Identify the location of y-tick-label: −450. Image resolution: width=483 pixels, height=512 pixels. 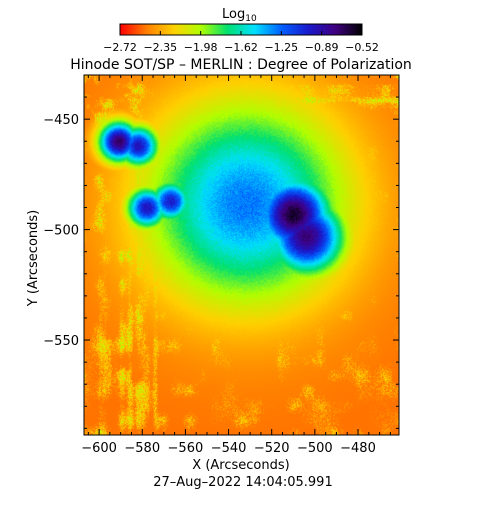
(61, 120).